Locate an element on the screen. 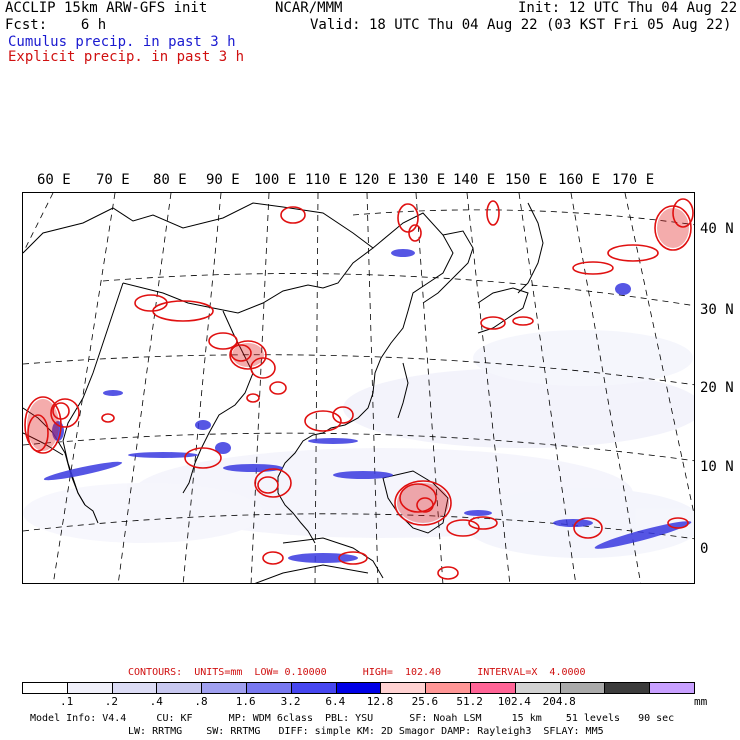 Image resolution: width=740 pixels, height=740 pixels. lon-label-140e: 140 E is located at coordinates (474, 180).